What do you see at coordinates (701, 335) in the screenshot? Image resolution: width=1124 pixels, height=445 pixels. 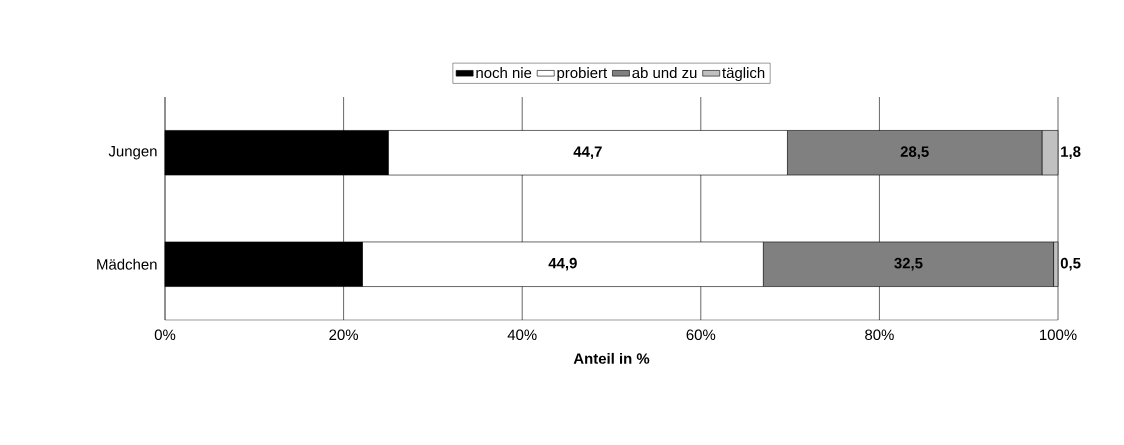 I see `x-tick-label: 60%` at bounding box center [701, 335].